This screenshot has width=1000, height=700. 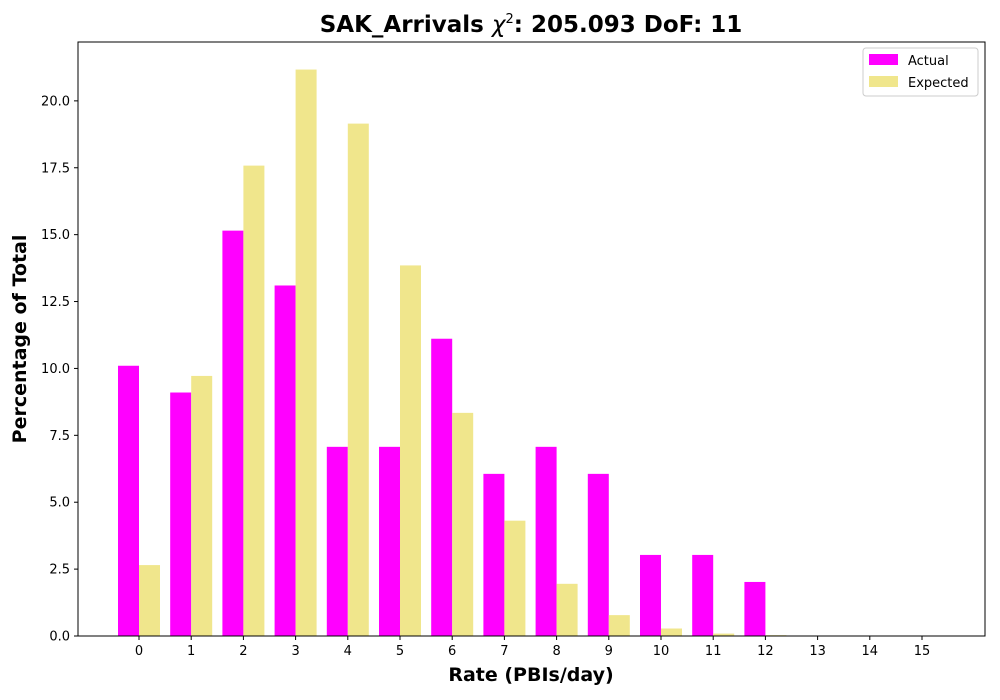 What do you see at coordinates (504, 651) in the screenshot?
I see `x-tick-label: 7` at bounding box center [504, 651].